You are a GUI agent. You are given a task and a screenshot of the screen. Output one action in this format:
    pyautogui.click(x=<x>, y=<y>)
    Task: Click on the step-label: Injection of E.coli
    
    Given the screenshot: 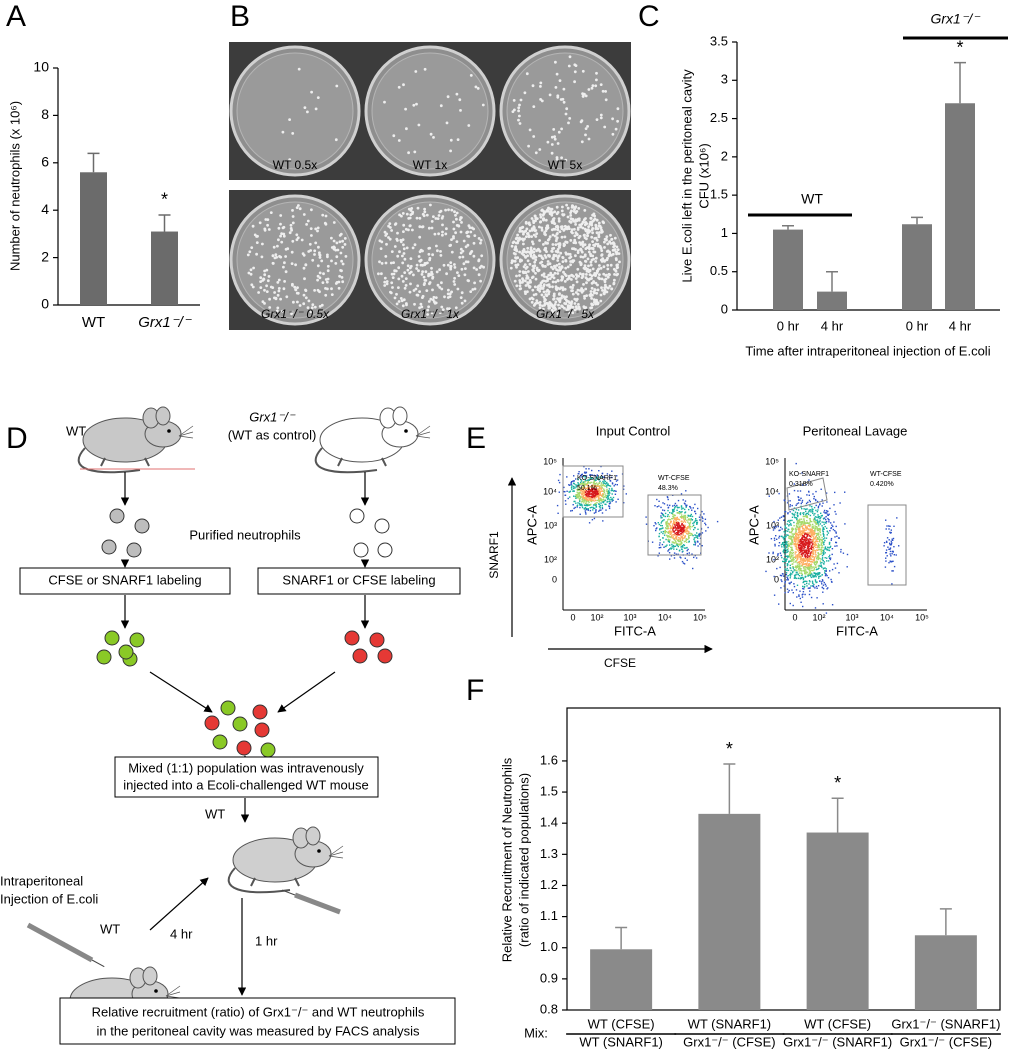 What is the action you would take?
    pyautogui.click(x=49, y=898)
    